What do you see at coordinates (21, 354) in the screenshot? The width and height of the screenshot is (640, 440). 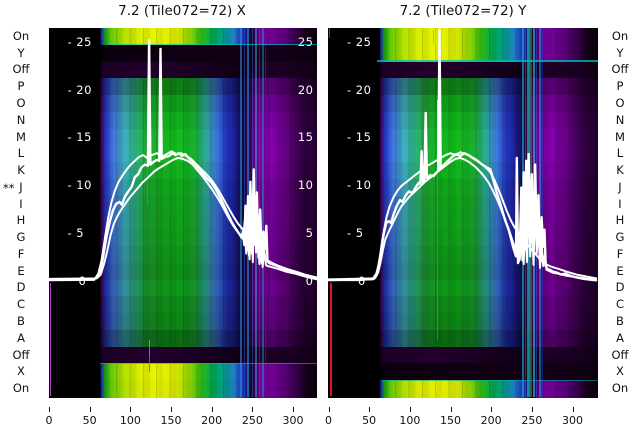 I see `row-label-left-off: Off` at bounding box center [21, 354].